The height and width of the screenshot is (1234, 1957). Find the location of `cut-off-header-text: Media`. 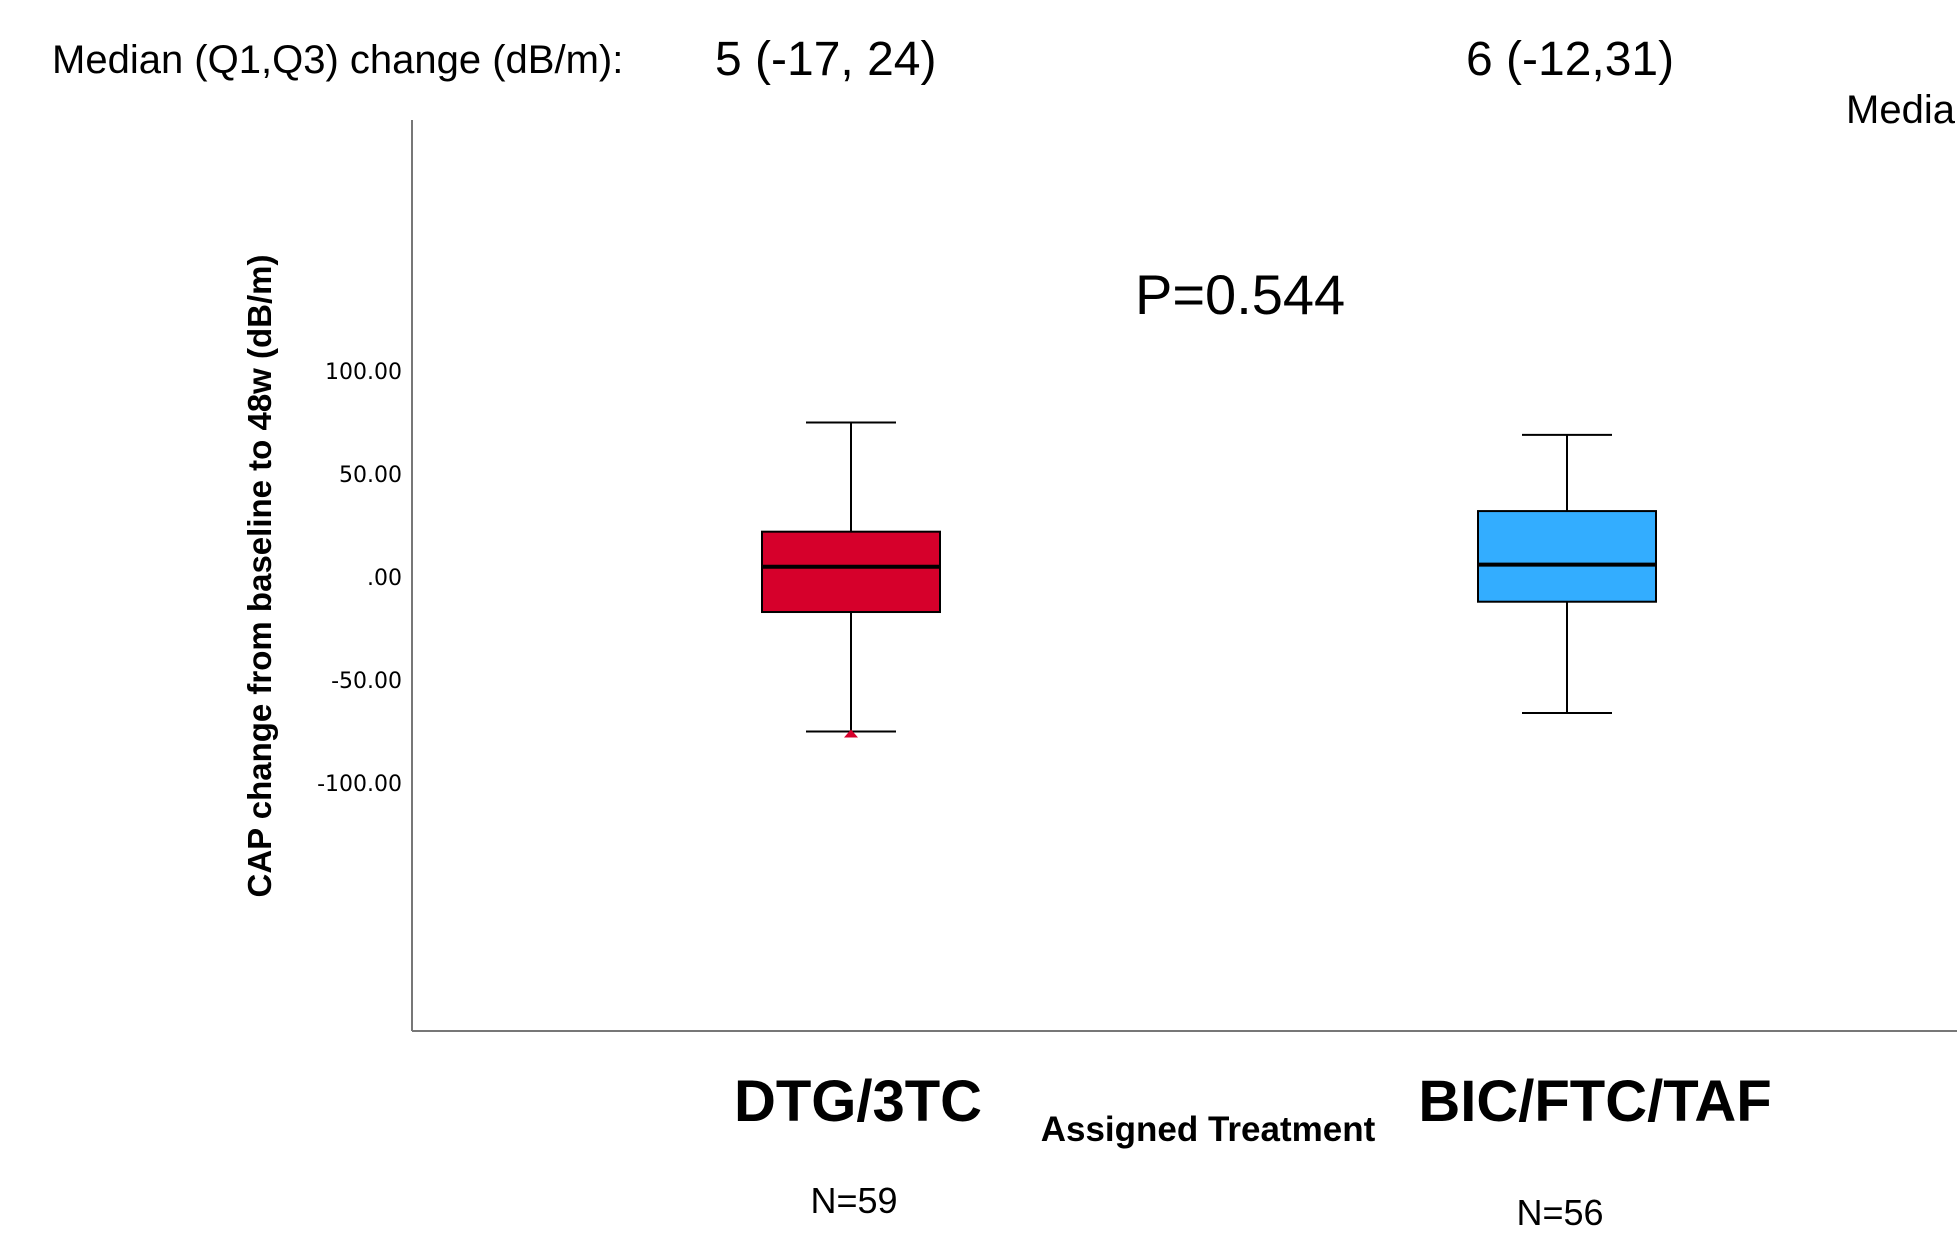

cut-off-header-text: Media is located at coordinates (1900, 110).